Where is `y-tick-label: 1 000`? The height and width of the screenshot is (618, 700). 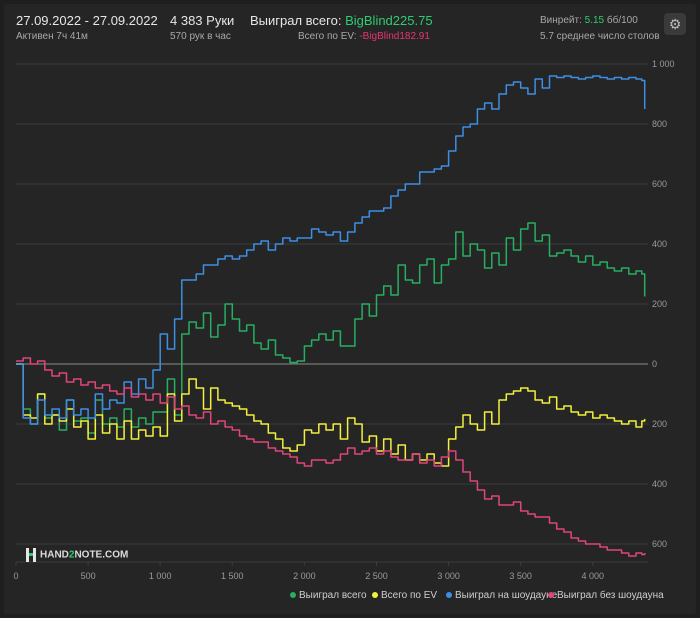
y-tick-label: 1 000 is located at coordinates (663, 64).